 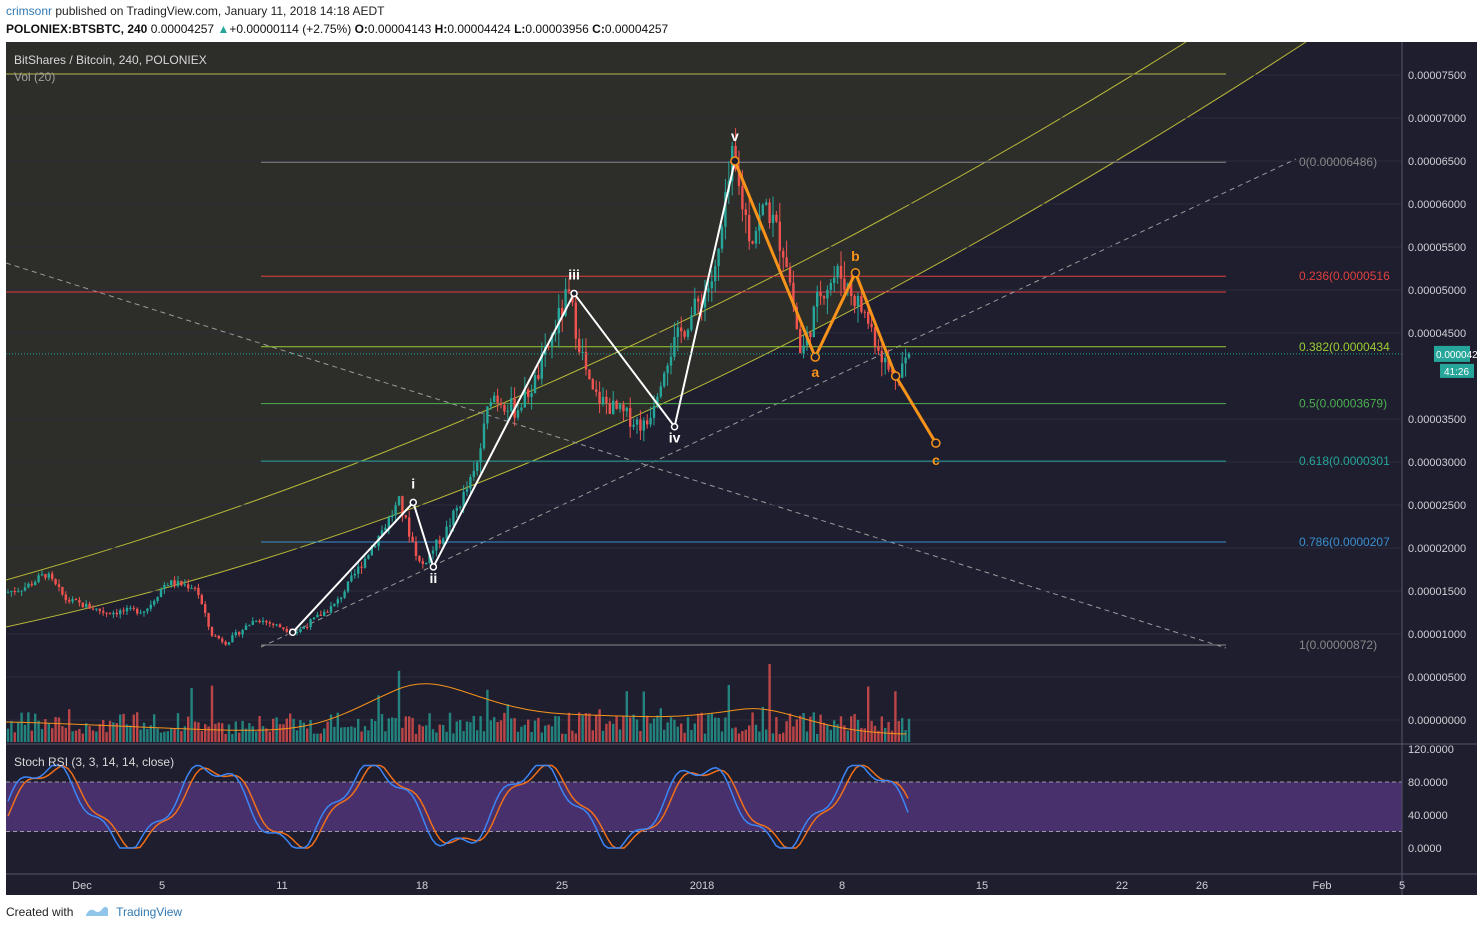 I want to click on time-tick-label: 8, so click(x=842, y=886).